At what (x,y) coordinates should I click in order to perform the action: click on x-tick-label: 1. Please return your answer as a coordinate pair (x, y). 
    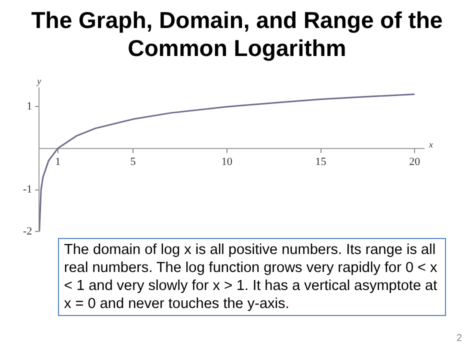
    Looking at the image, I should click on (58, 162).